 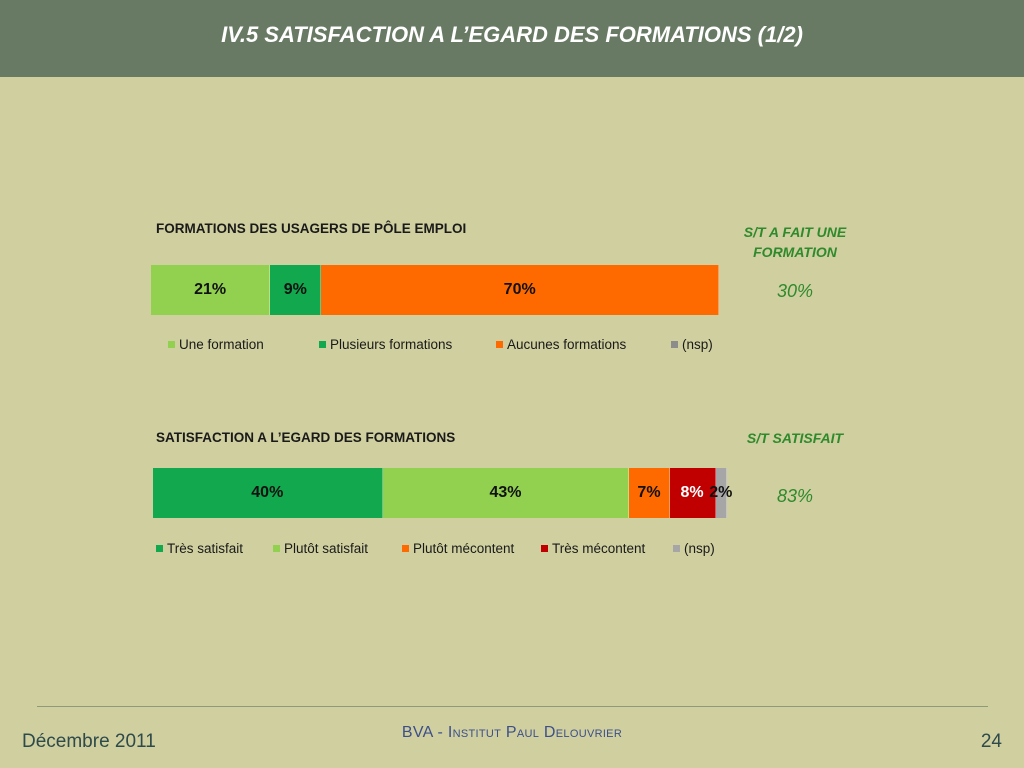 I want to click on legend-label: Plusieurs formations, so click(x=391, y=344).